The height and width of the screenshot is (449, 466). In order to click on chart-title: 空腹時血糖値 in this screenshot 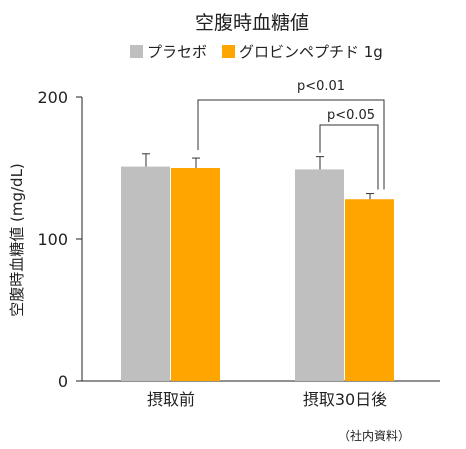, I will do `click(252, 23)`.